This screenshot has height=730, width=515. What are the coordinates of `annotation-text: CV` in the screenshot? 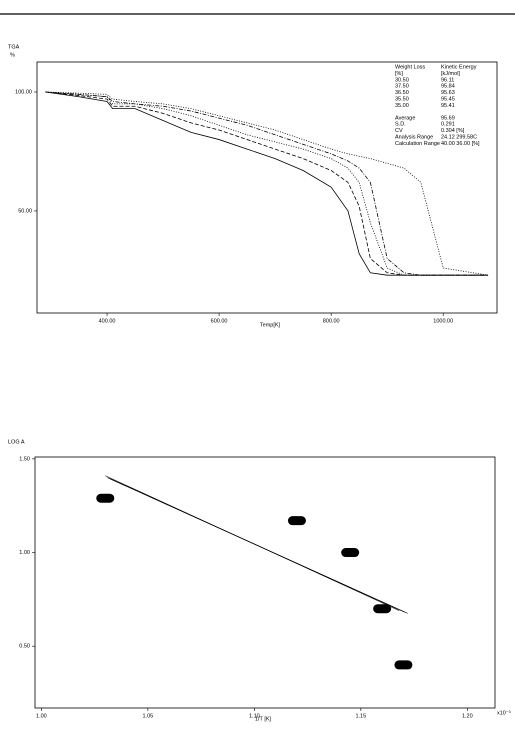 It's located at (399, 131).